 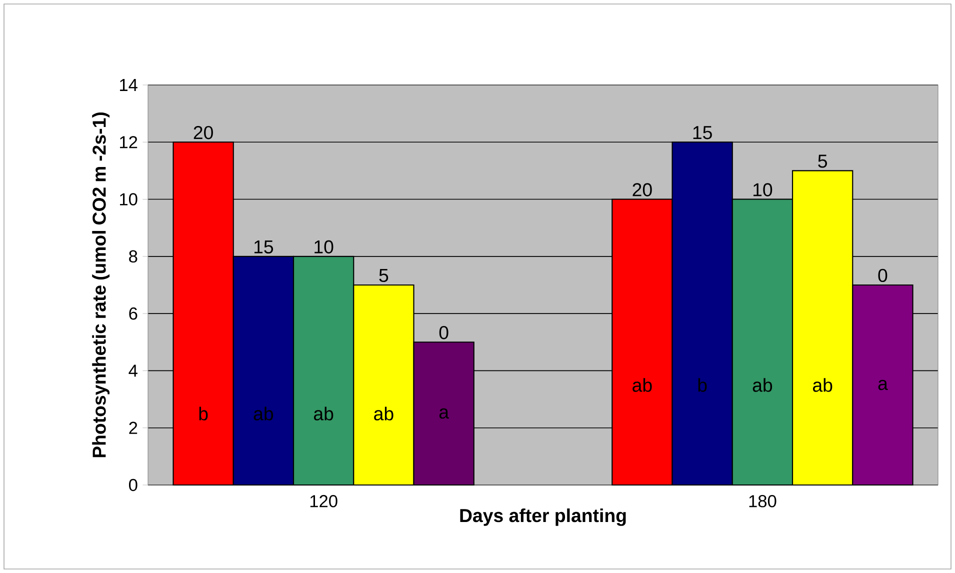 I want to click on y-axis-title: Photosynthetic rate (umol CO2 m -2s-1), so click(x=101, y=285).